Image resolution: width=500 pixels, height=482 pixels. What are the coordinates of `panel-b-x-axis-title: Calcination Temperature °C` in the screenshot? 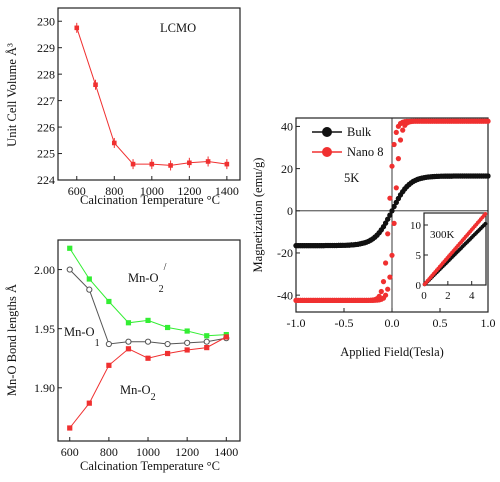 It's located at (150, 466).